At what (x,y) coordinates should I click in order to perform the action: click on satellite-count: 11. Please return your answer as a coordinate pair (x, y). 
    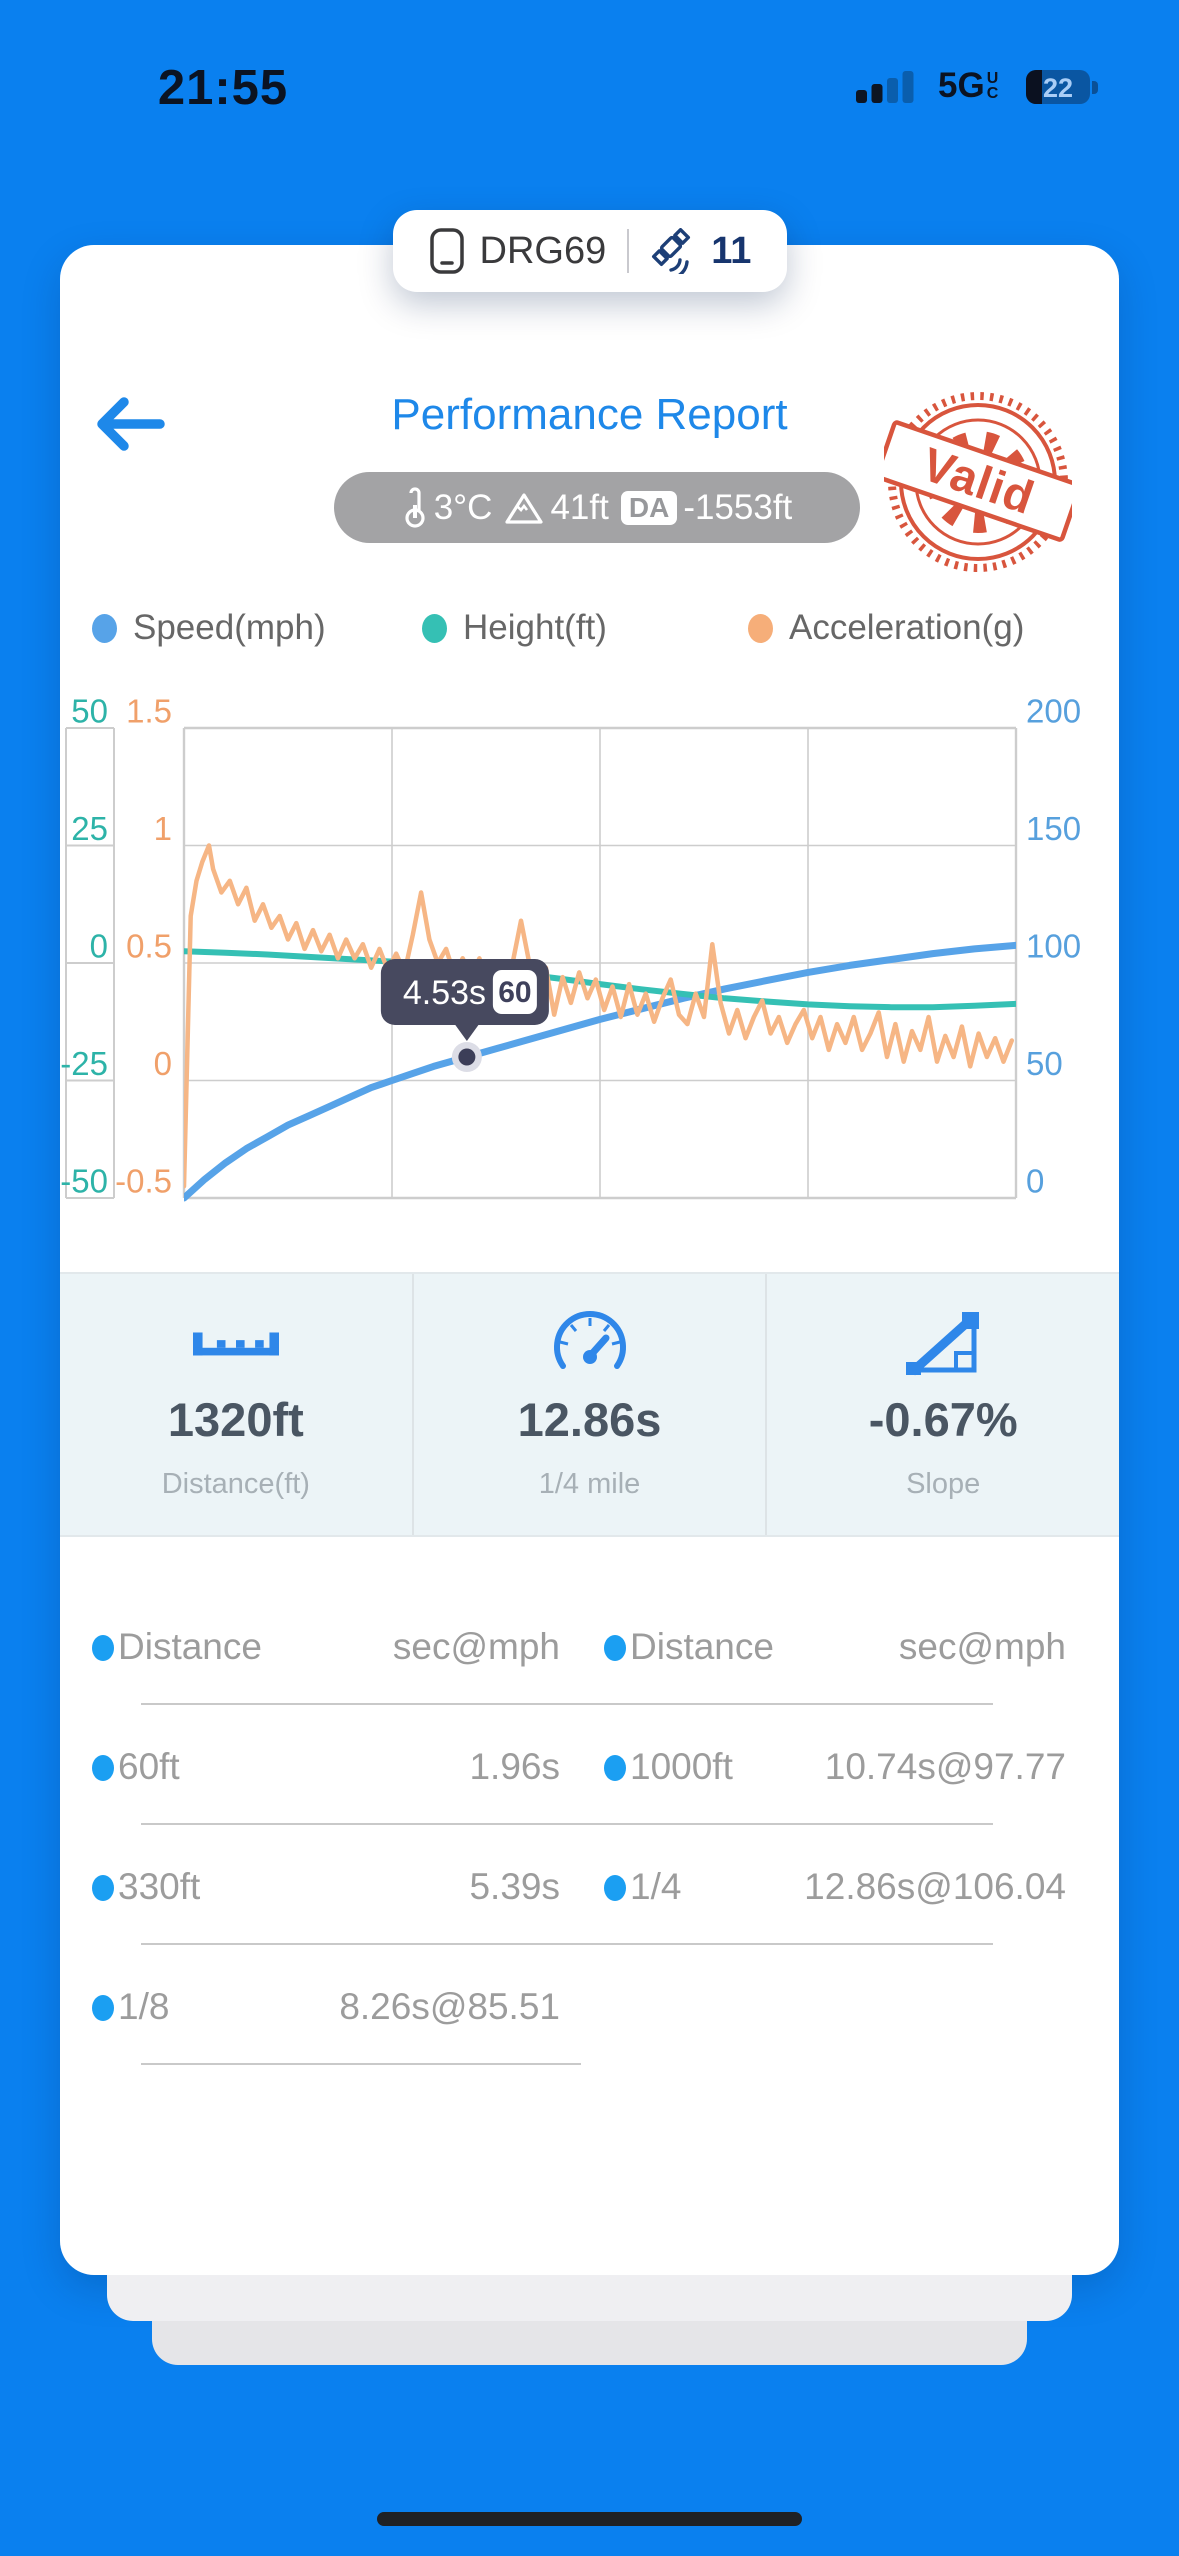
    Looking at the image, I should click on (731, 250).